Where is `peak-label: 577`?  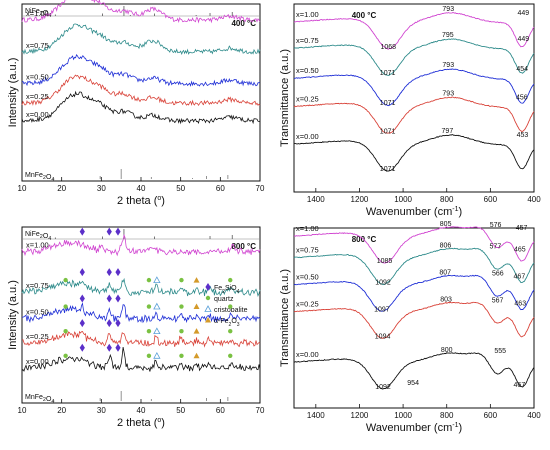
peak-label: 577 is located at coordinates (496, 247).